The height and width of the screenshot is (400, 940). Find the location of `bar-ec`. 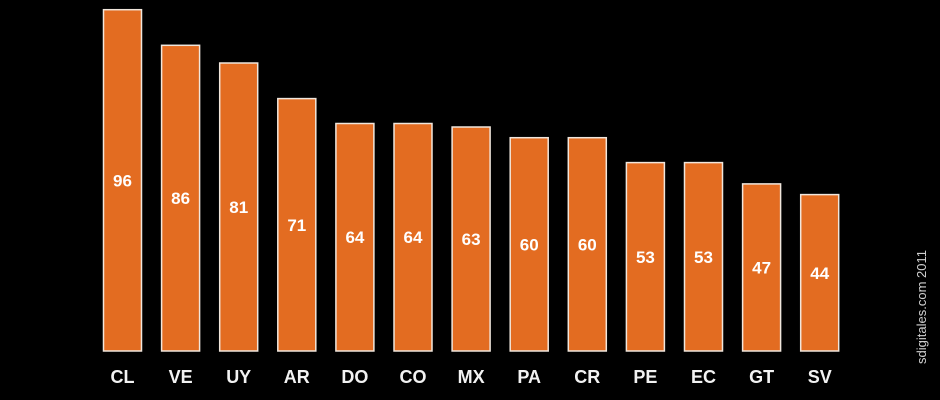

bar-ec is located at coordinates (703, 256).